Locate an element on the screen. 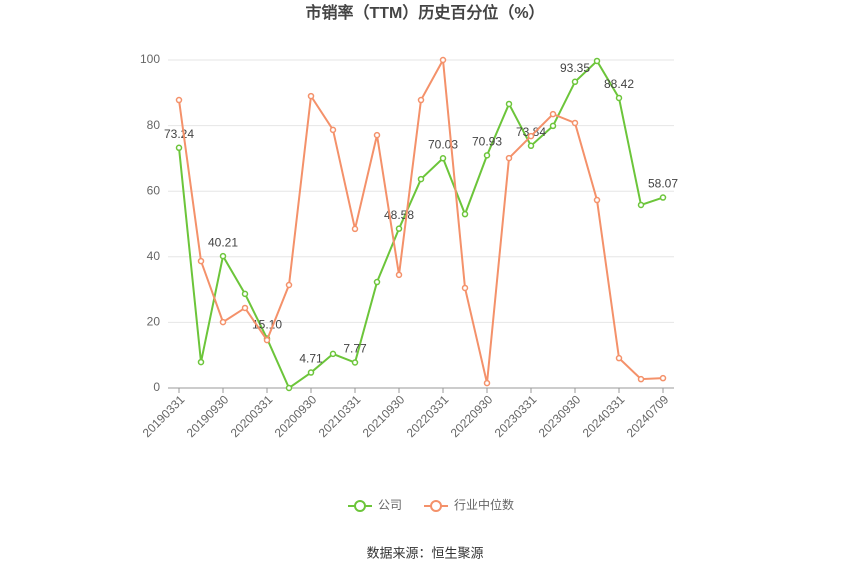 The height and width of the screenshot is (575, 850). y-tick-label: 100 is located at coordinates (150, 59).